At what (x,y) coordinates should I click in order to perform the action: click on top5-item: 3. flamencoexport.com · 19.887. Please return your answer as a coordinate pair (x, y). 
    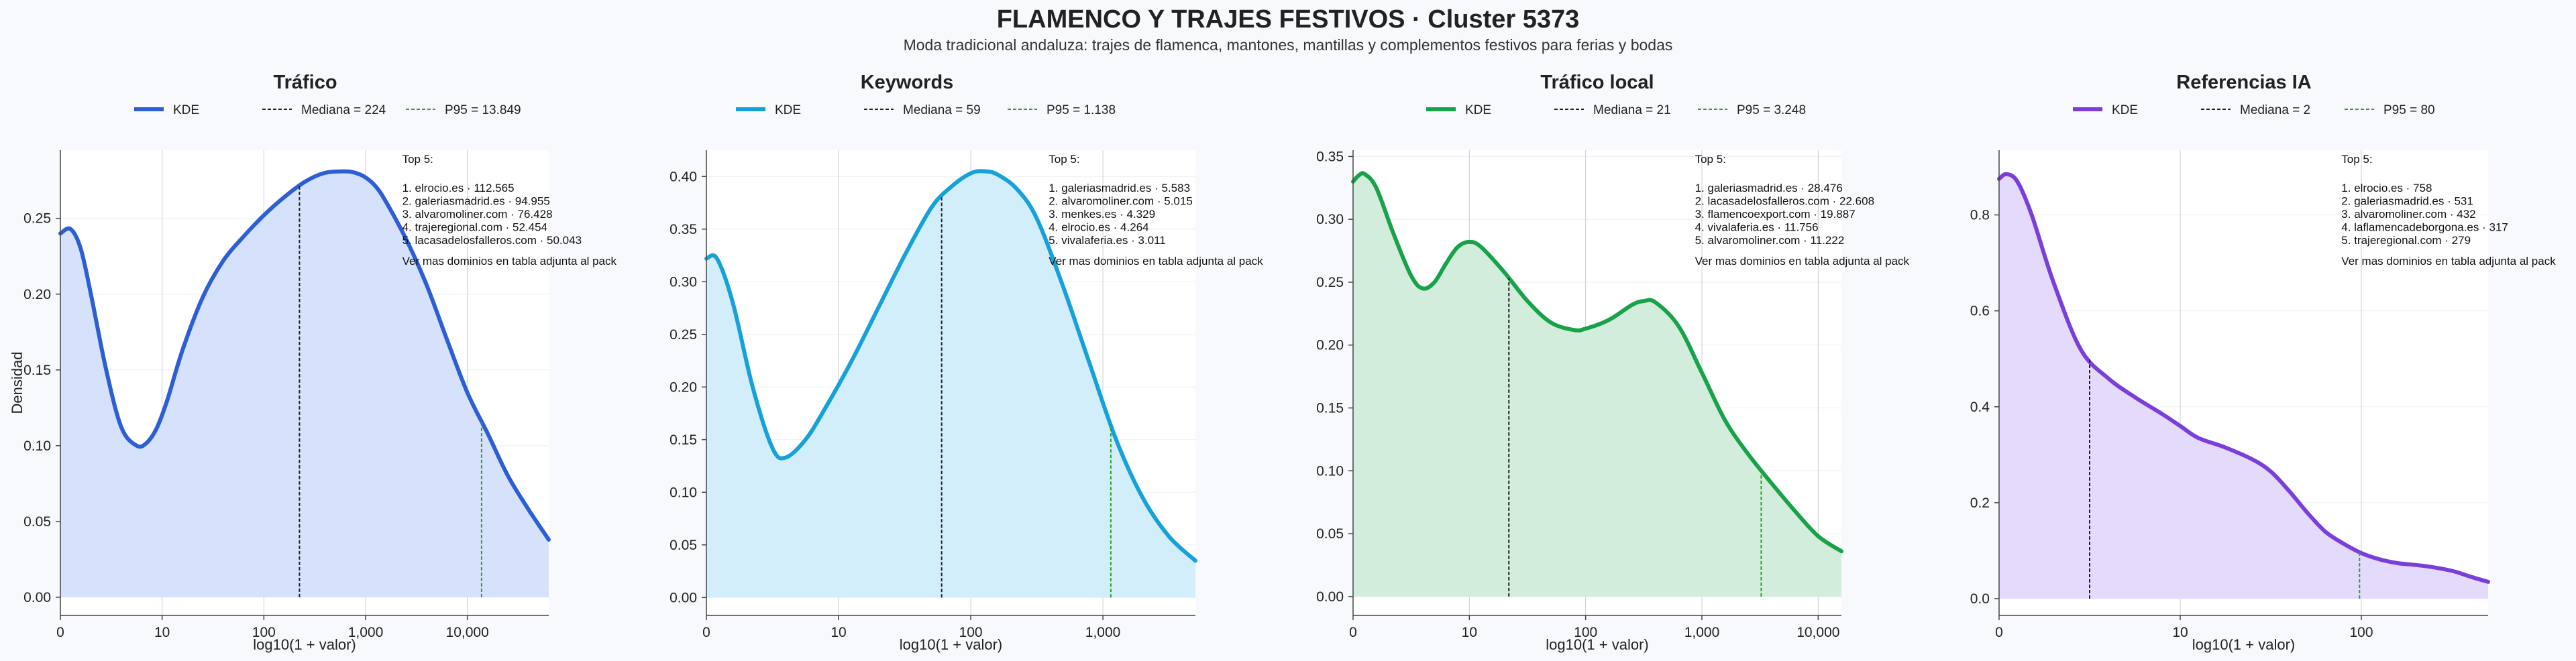
    Looking at the image, I should click on (1775, 215).